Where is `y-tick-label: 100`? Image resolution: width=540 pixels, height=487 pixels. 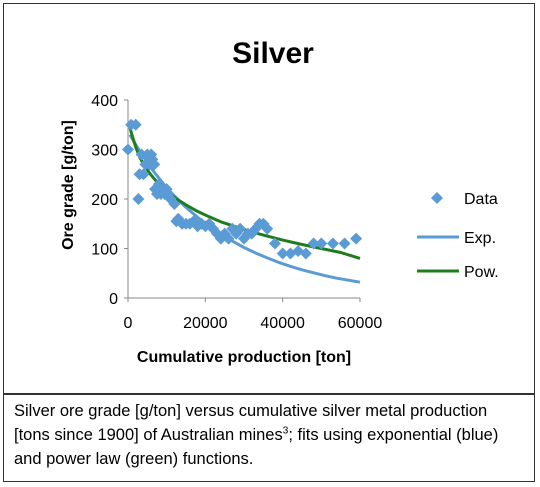 y-tick-label: 100 is located at coordinates (104, 250).